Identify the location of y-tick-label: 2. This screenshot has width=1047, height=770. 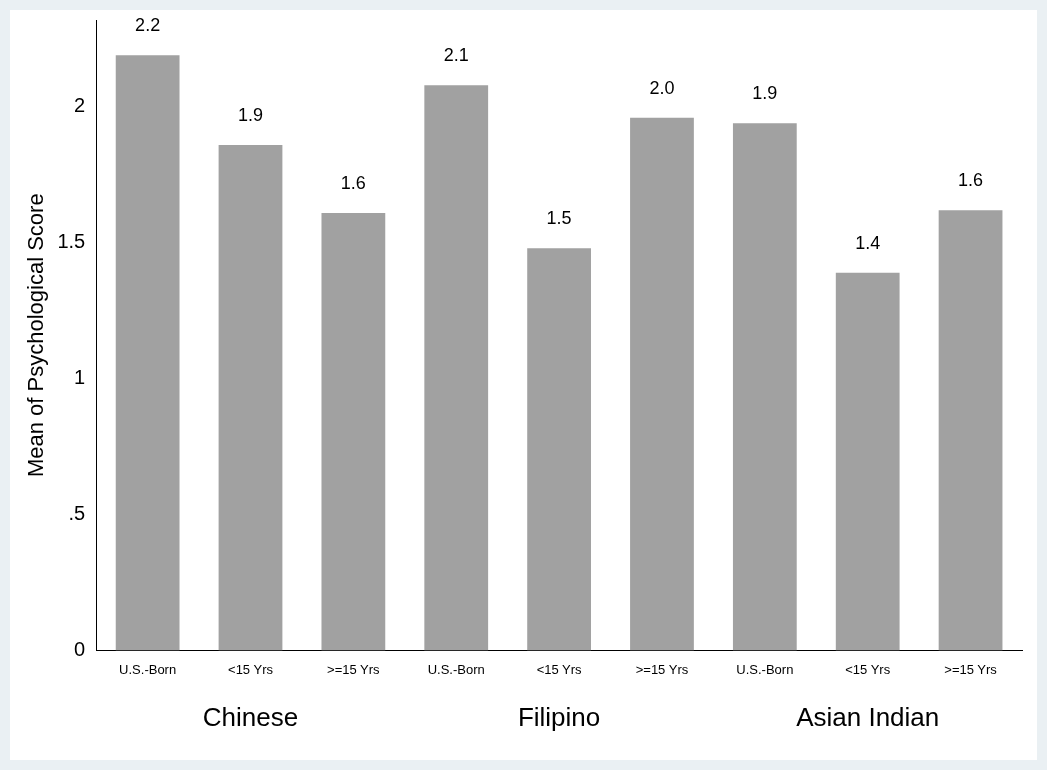
(80, 105).